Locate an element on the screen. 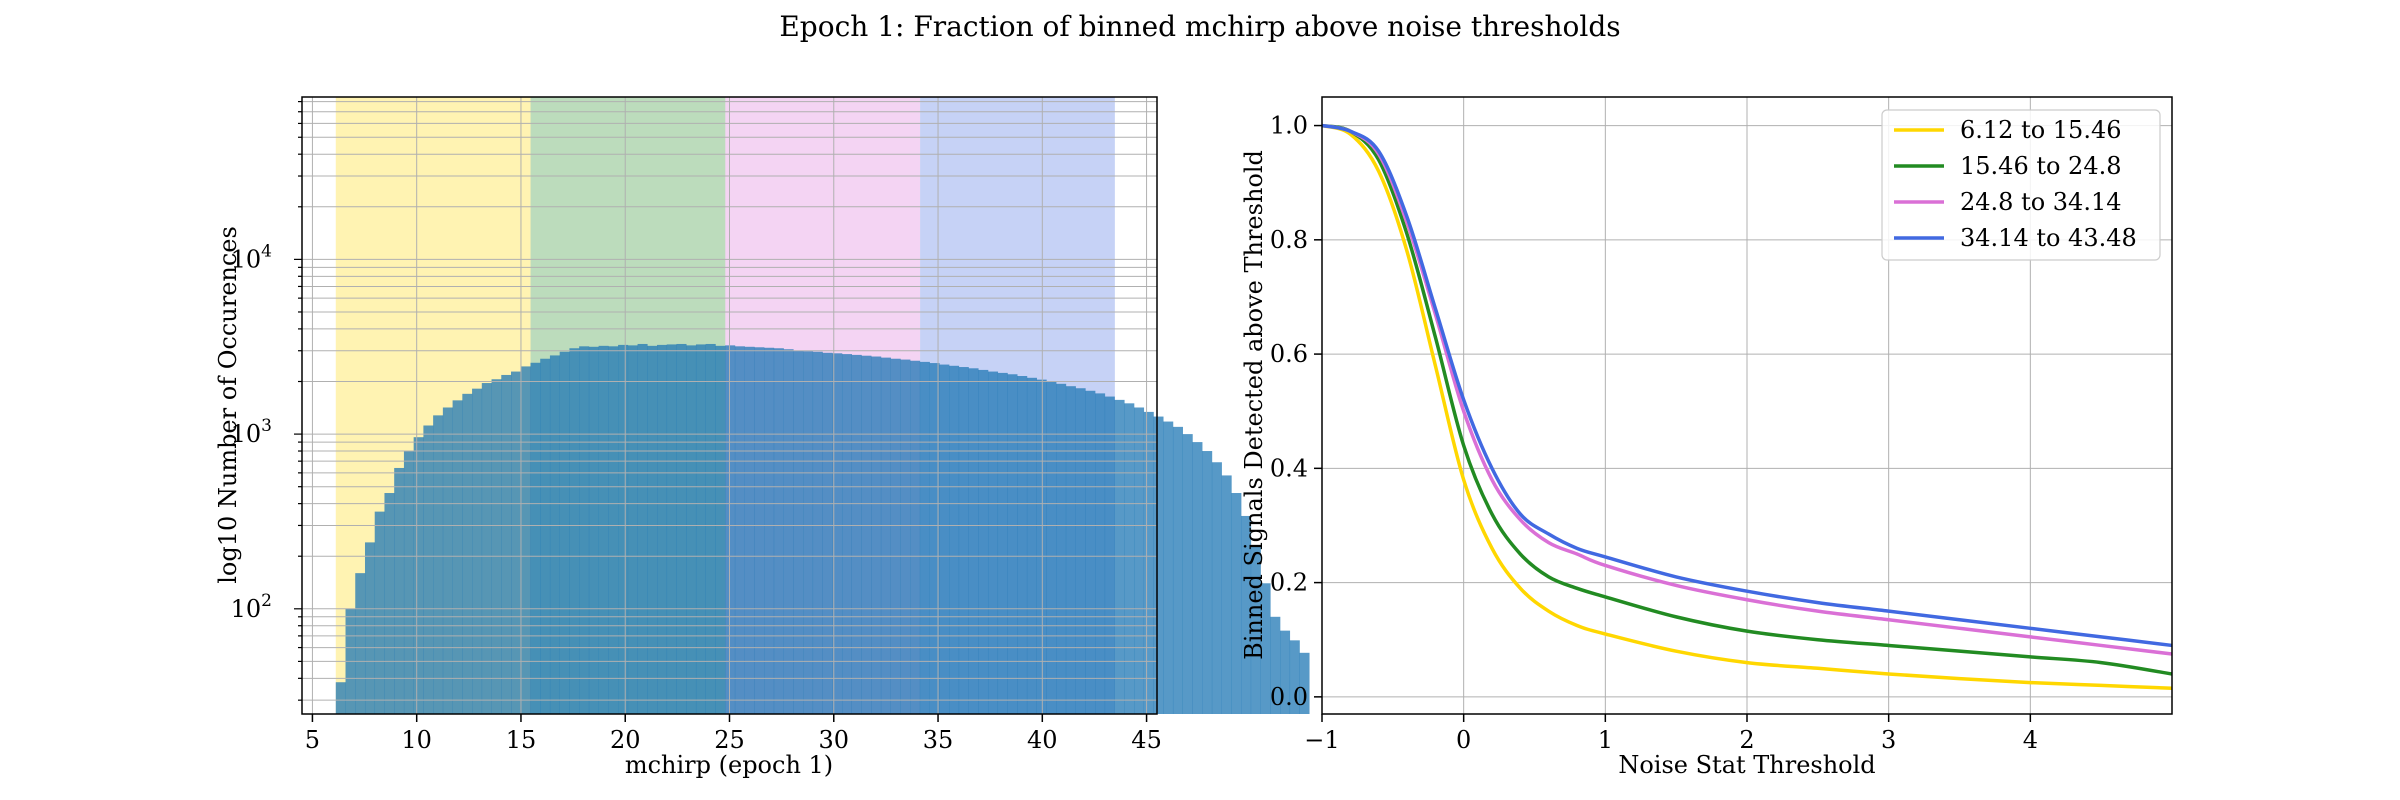  x-tick-label: 30 is located at coordinates (833, 740).